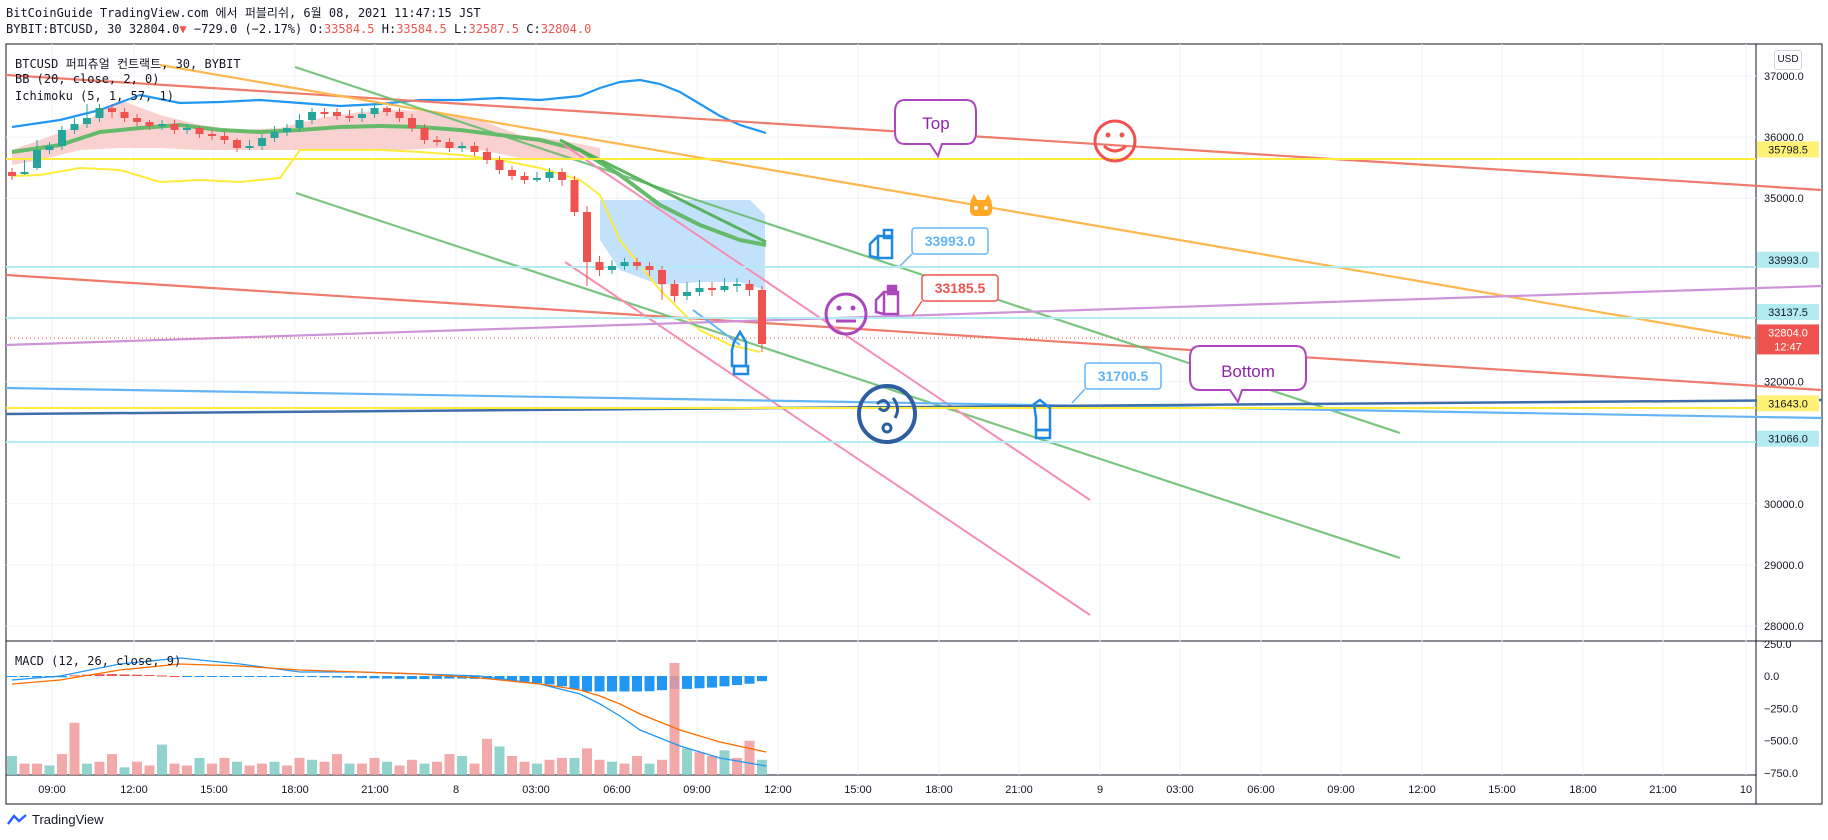 This screenshot has width=1828, height=840. What do you see at coordinates (1788, 313) in the screenshot?
I see `price-tag-text: 33137.5` at bounding box center [1788, 313].